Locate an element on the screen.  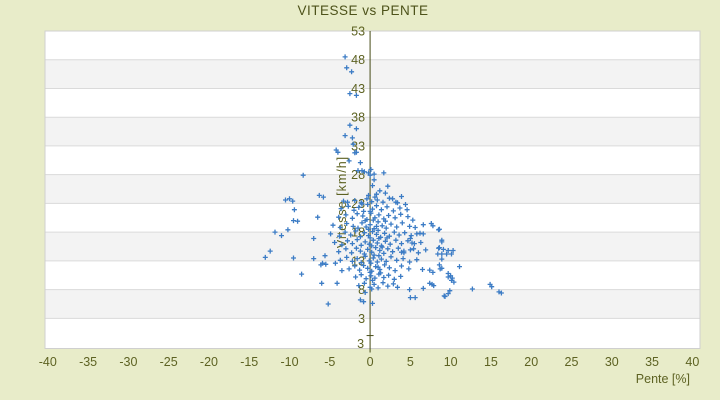
x-tick-label: -35 is located at coordinates (88, 362).